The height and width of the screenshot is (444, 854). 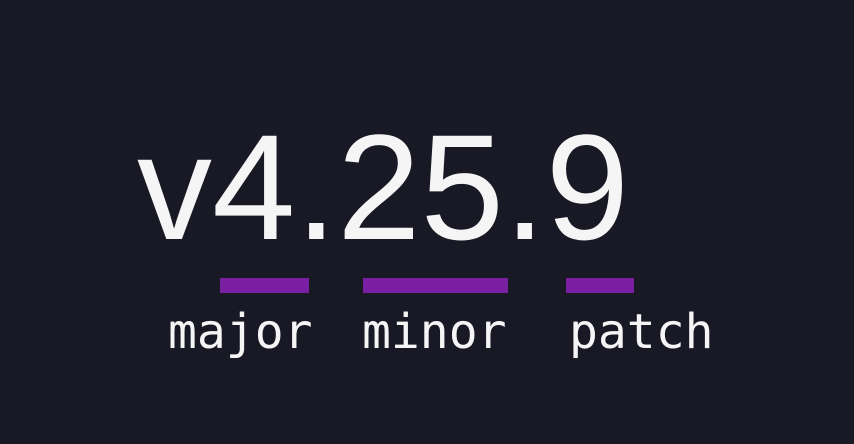 What do you see at coordinates (240, 332) in the screenshot?
I see `major-label: major` at bounding box center [240, 332].